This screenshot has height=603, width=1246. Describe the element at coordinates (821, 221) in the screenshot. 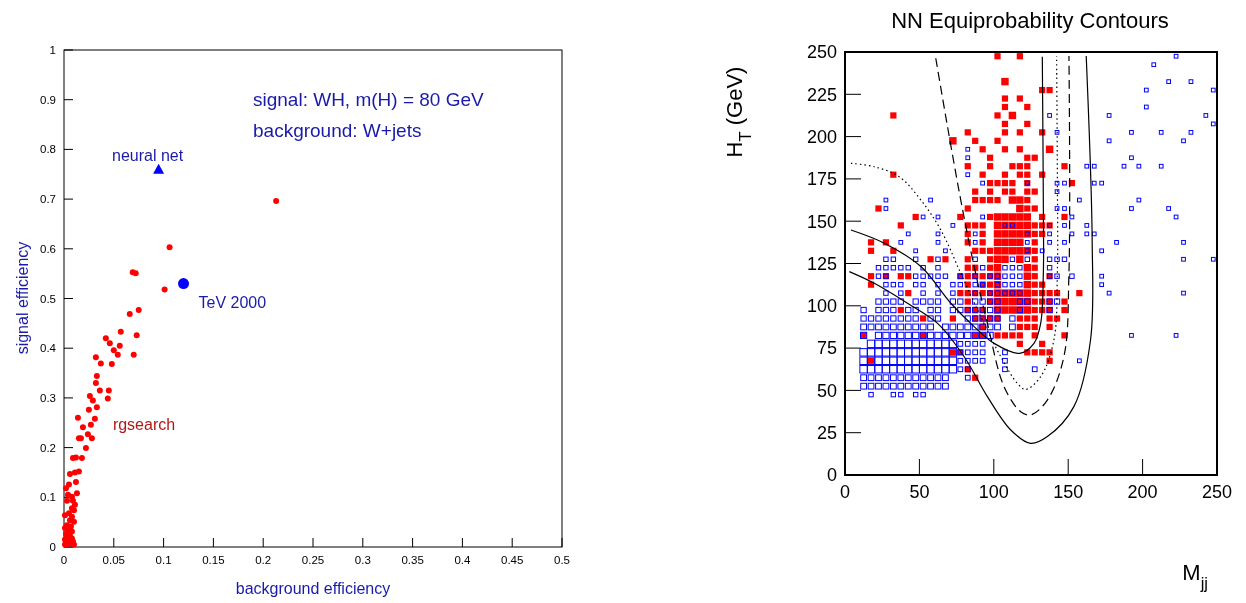

I see `y-tick-label: 150` at that location.